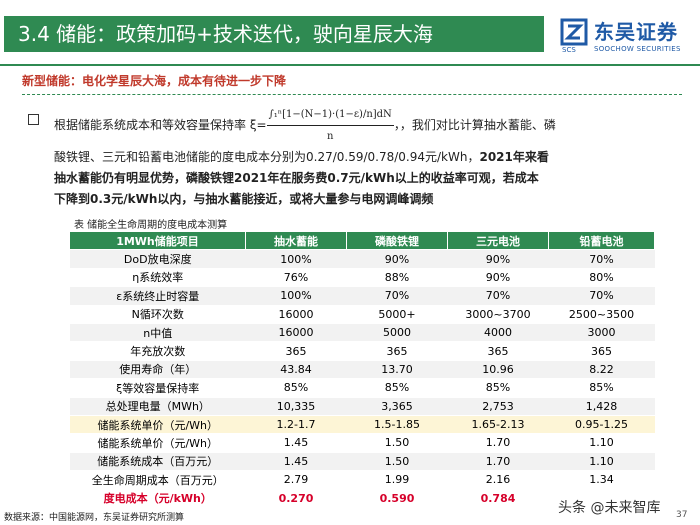 The width and height of the screenshot is (700, 525). Describe the element at coordinates (225, 34) in the screenshot. I see `page-title: 3.4 储能：政策加码+技术迭代，驶向星辰大海` at that location.